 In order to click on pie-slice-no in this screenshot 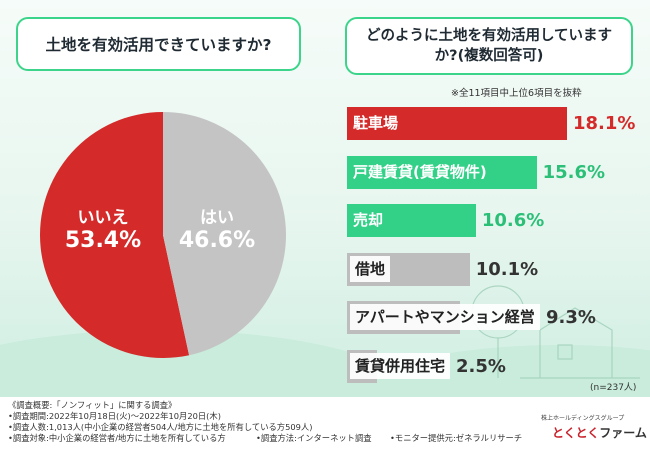, I will do `click(114, 235)`.